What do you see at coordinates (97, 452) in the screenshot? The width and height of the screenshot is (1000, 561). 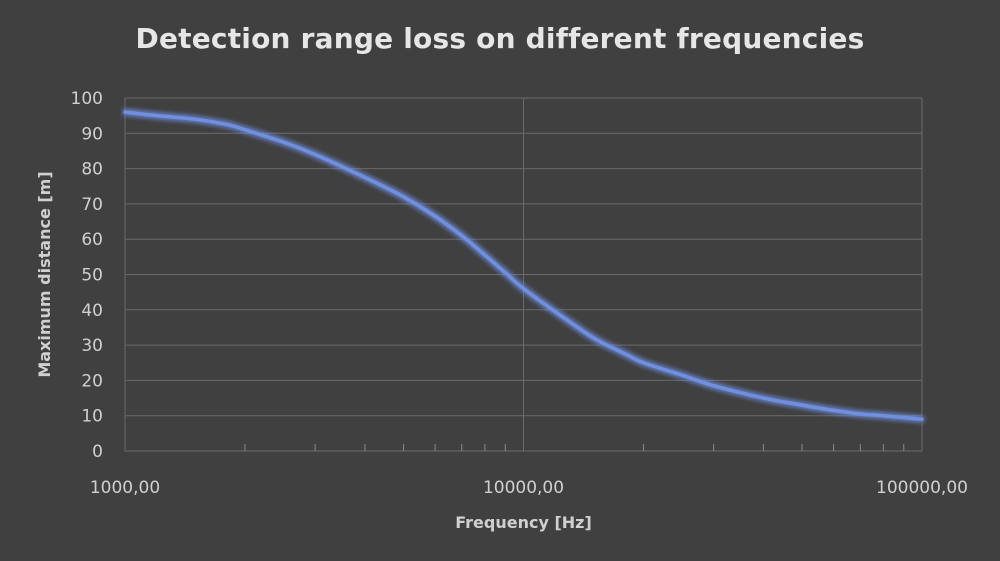 I see `y-tick-label: 0` at bounding box center [97, 452].